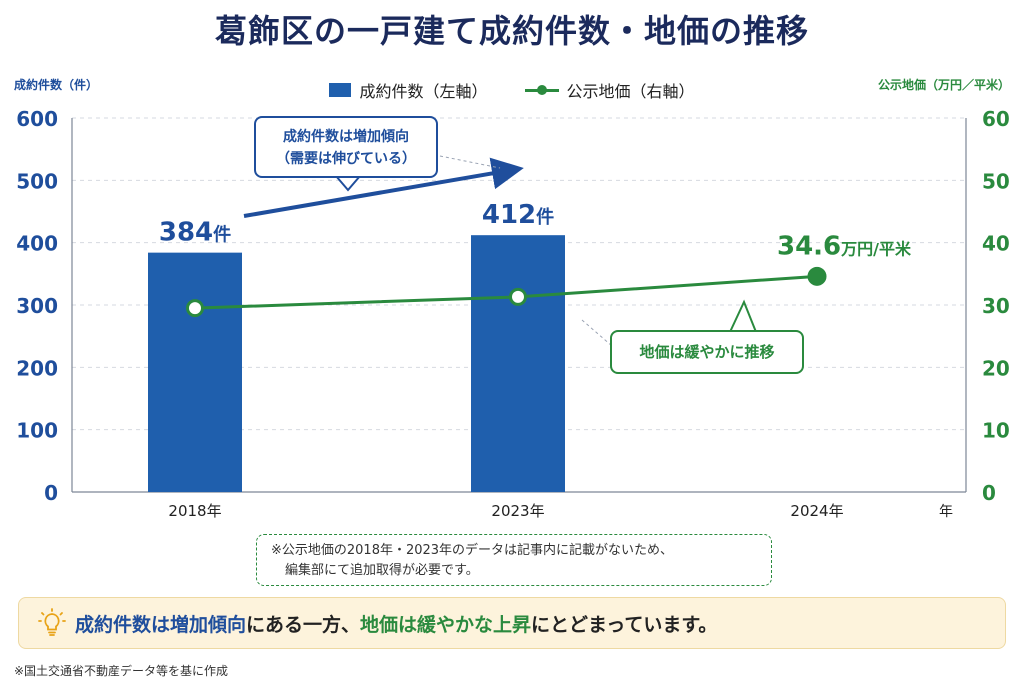 The width and height of the screenshot is (1024, 683). What do you see at coordinates (121, 671) in the screenshot?
I see `source-note: ※国土交通省不動産データ等を基に作成` at bounding box center [121, 671].